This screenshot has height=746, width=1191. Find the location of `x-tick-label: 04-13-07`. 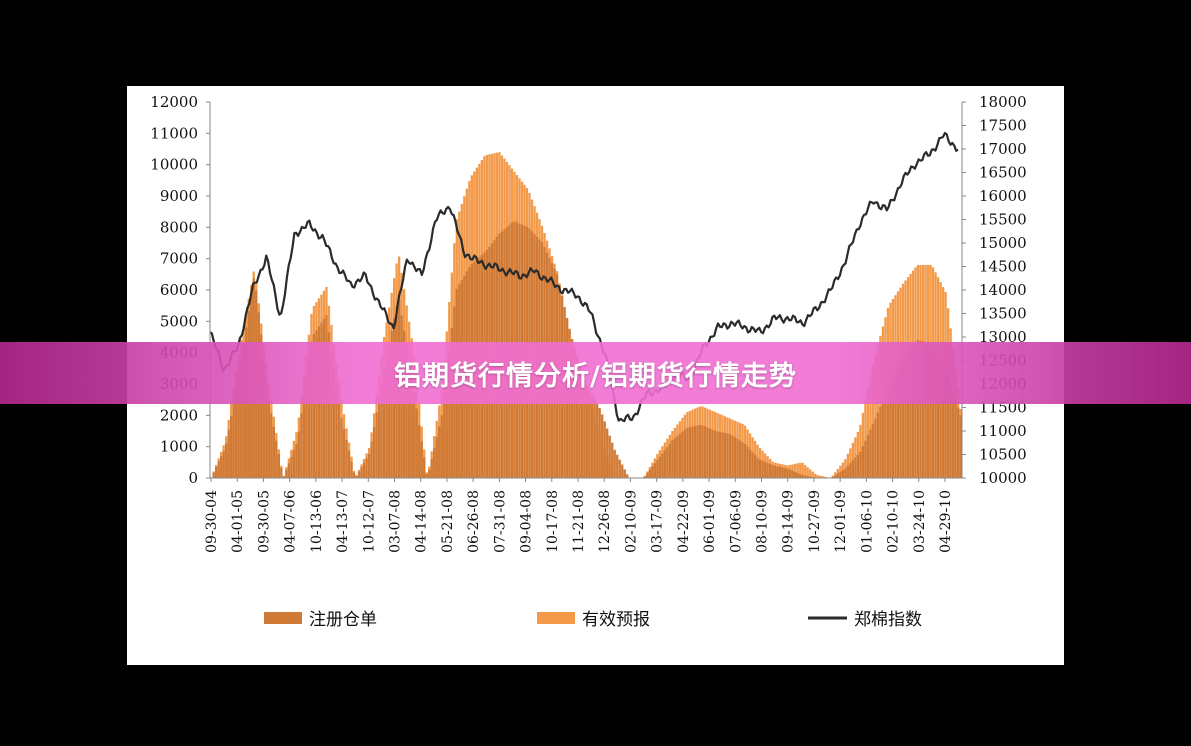

x-tick-label: 04-13-07 is located at coordinates (343, 521).